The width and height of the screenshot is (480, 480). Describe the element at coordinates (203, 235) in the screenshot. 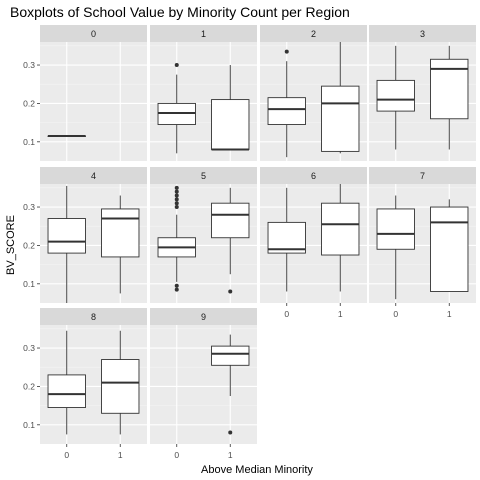

I see `facet-panel-5: 5` at that location.